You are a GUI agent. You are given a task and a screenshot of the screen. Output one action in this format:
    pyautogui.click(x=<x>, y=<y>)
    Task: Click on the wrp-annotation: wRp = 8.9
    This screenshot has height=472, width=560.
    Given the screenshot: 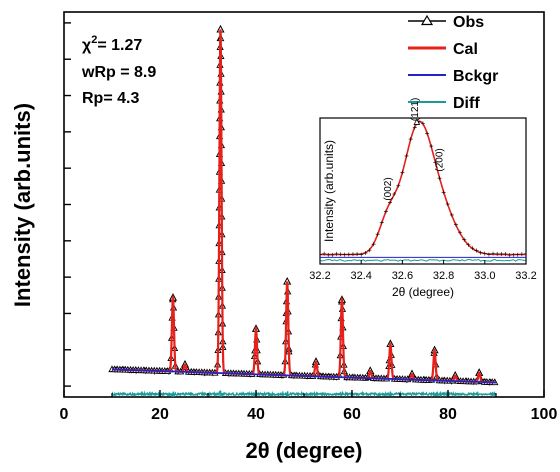 What is the action you would take?
    pyautogui.click(x=118, y=72)
    